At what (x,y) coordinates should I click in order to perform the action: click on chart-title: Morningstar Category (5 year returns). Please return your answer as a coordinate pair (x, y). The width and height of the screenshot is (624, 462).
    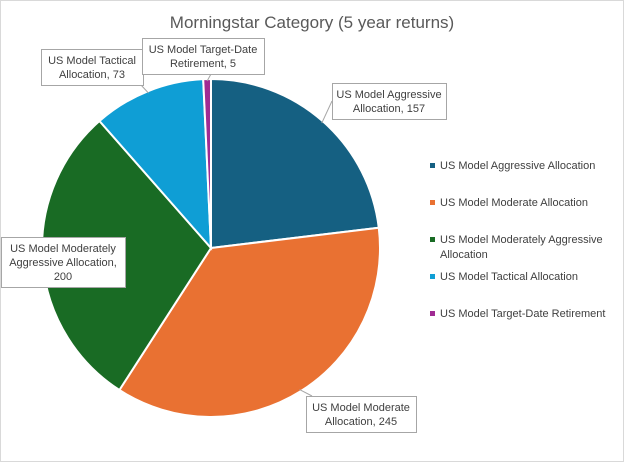
    Looking at the image, I should click on (312, 22).